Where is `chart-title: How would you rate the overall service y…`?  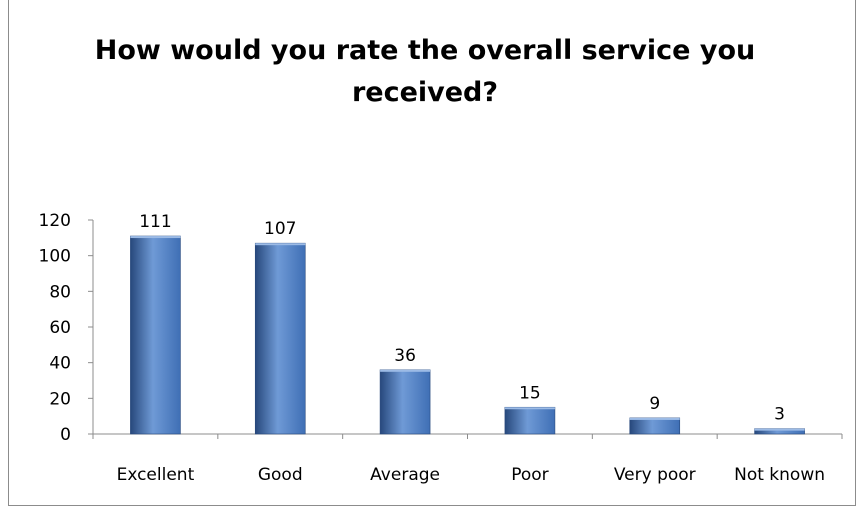
chart-title: How would you rate the overall service y… is located at coordinates (425, 71).